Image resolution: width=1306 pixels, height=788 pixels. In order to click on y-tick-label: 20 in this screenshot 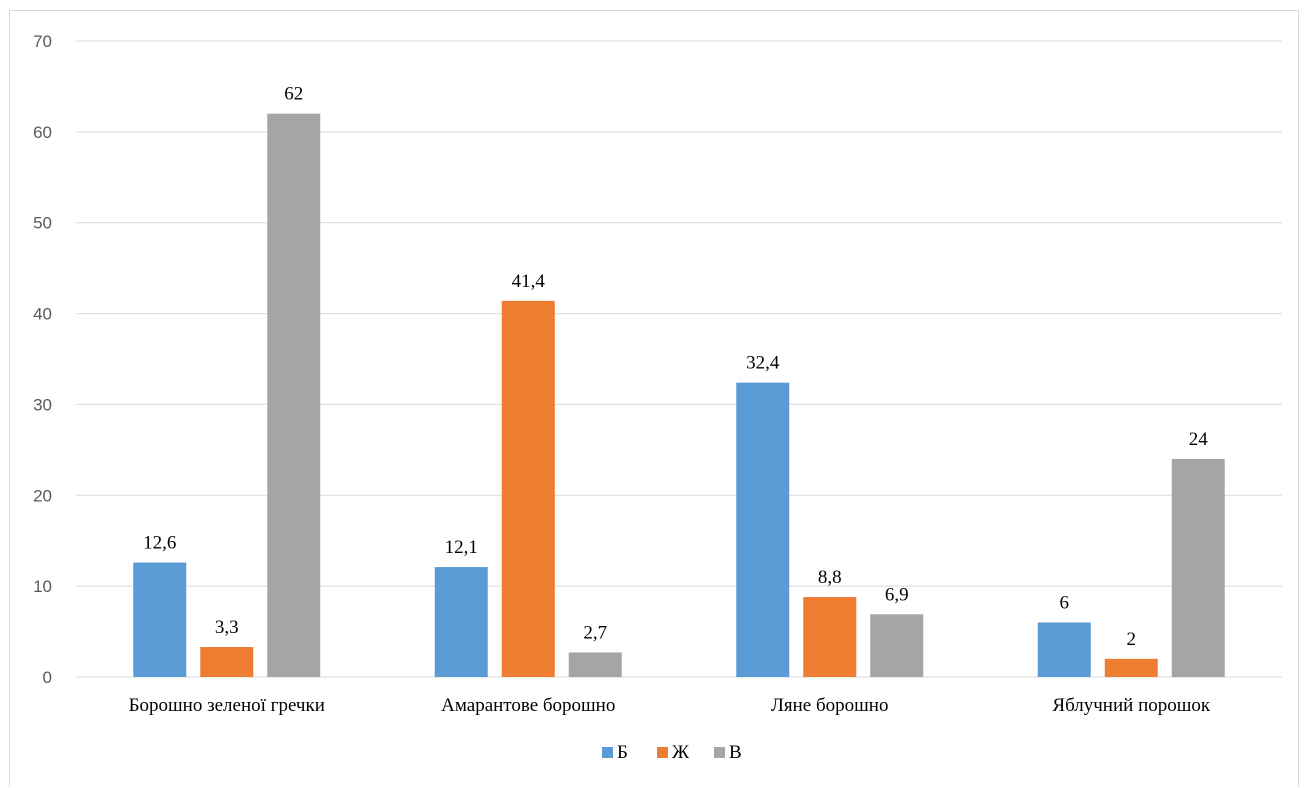, I will do `click(42, 495)`.